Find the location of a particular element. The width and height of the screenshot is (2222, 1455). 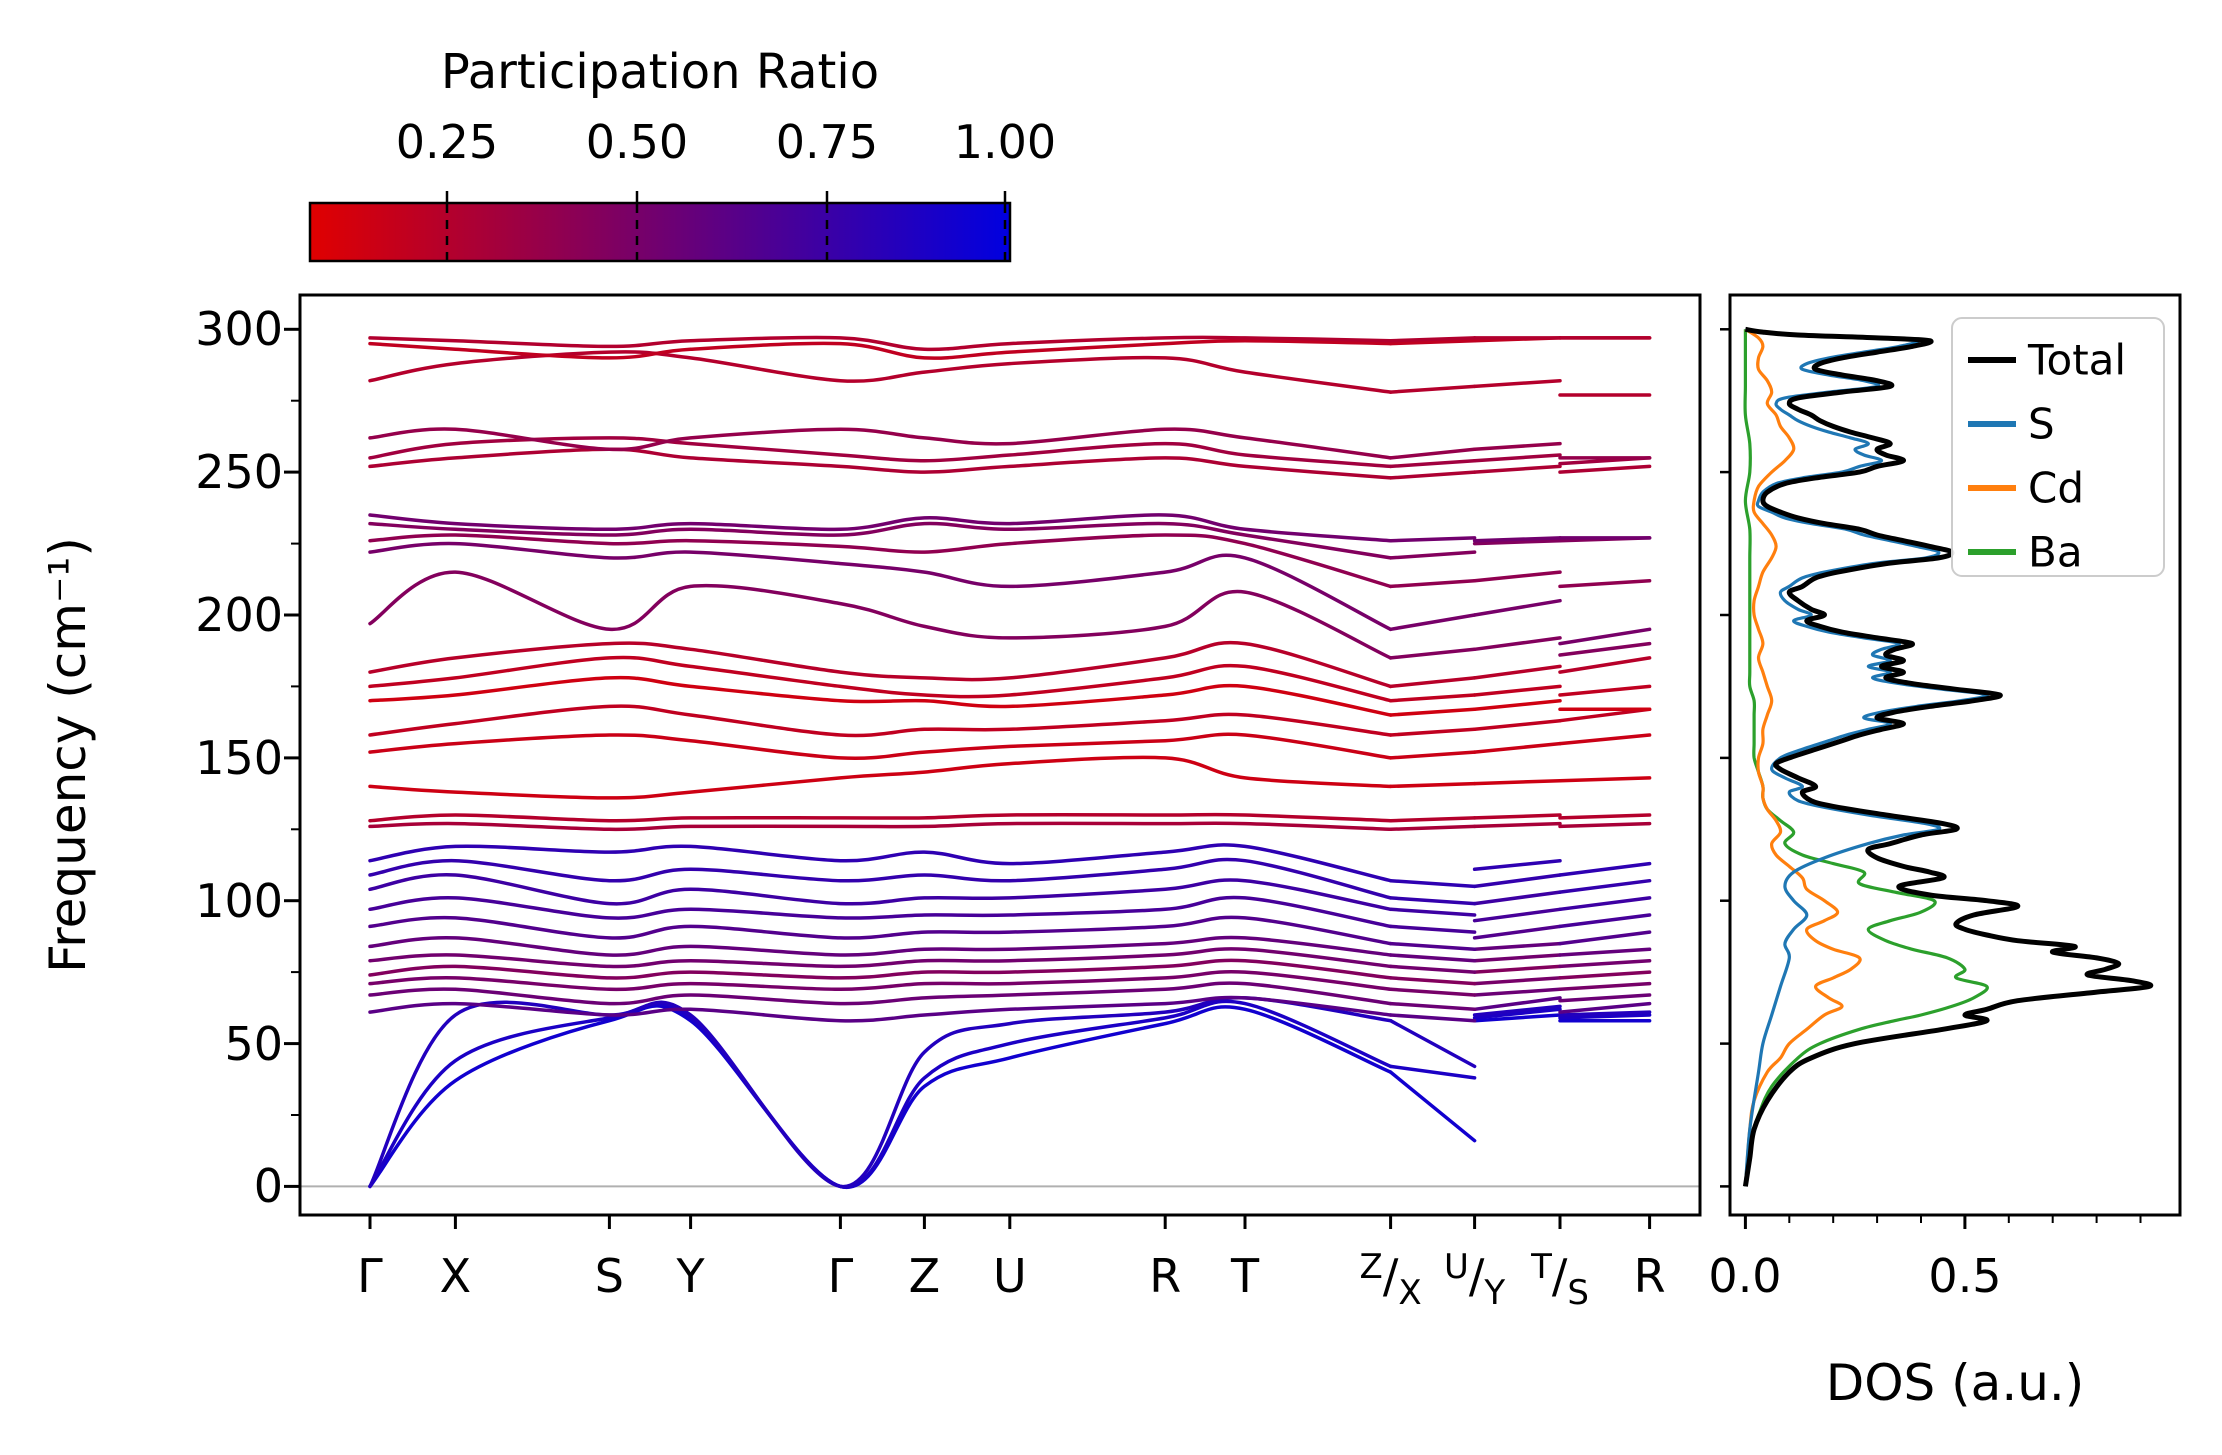

kpoint-label: Y is located at coordinates (691, 1276).